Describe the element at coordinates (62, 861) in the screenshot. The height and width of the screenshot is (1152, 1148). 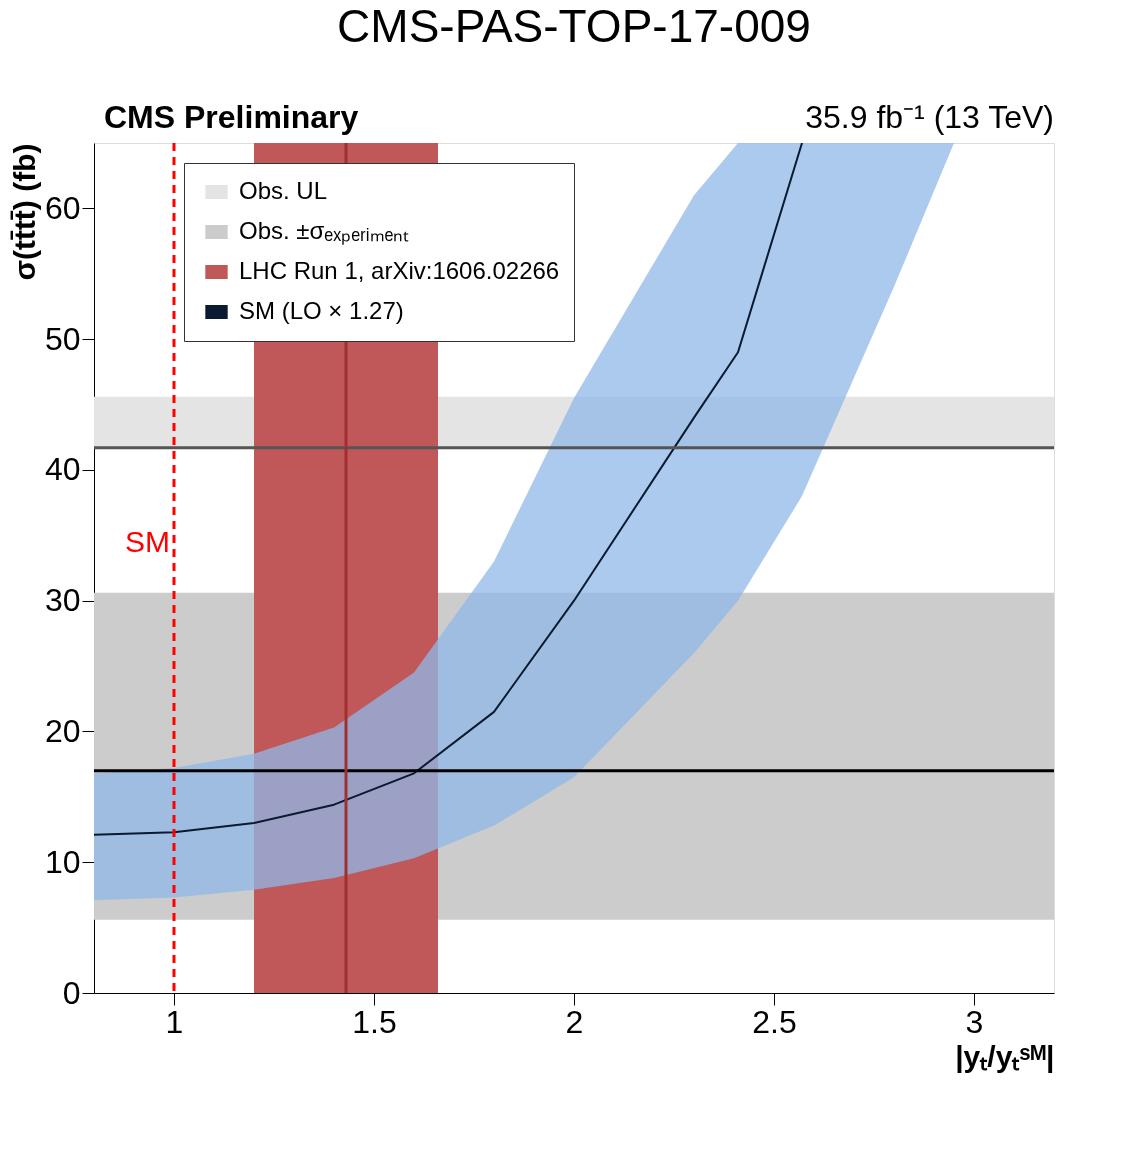
I see `y-tick-label: 10` at that location.